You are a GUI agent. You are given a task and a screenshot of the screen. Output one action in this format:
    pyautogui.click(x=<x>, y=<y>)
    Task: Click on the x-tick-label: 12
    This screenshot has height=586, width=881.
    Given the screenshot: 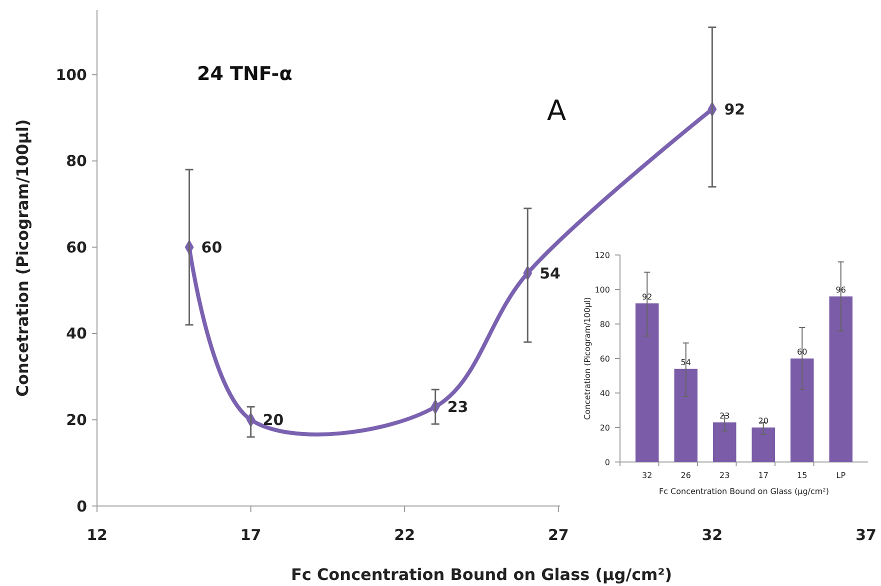 What is the action you would take?
    pyautogui.click(x=97, y=535)
    